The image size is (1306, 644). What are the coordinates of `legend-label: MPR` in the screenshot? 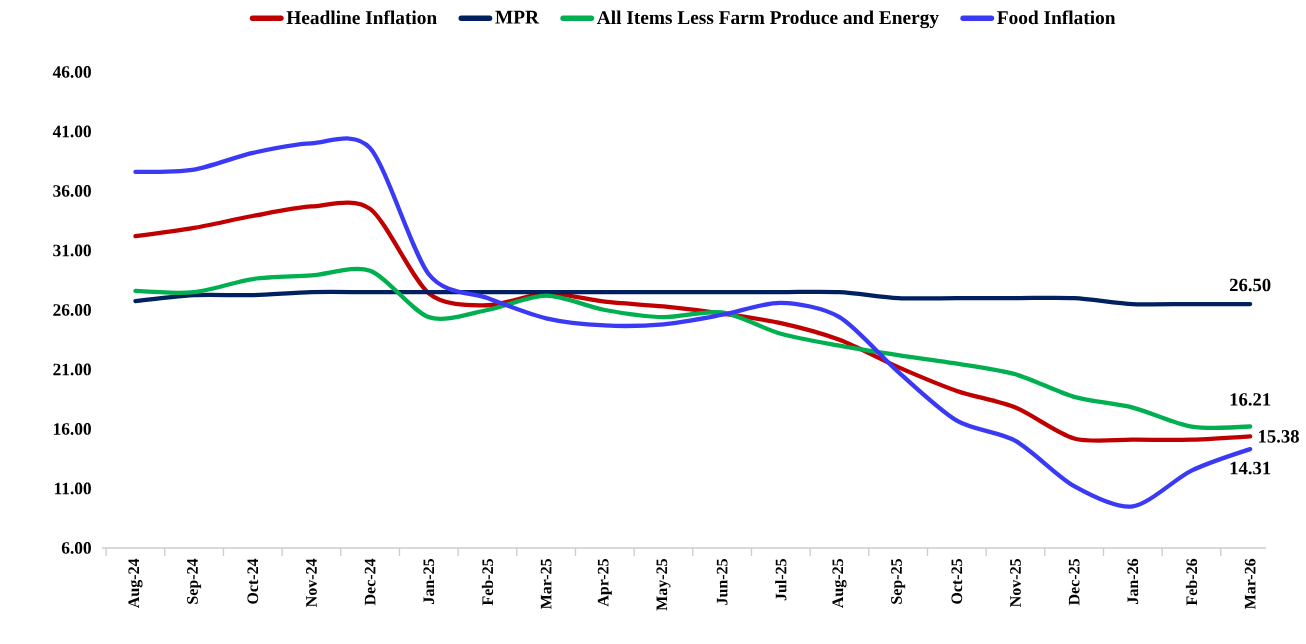 It's located at (517, 17).